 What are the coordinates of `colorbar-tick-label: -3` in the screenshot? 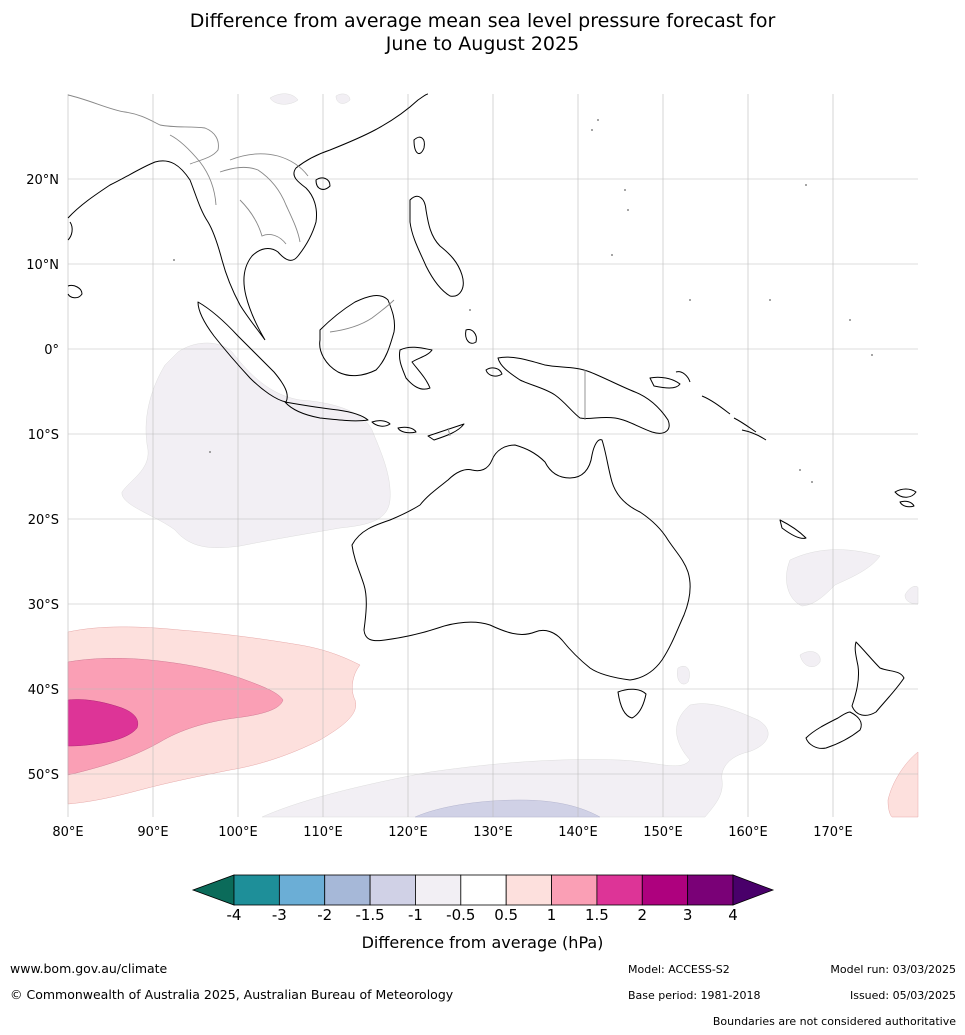 It's located at (279, 915).